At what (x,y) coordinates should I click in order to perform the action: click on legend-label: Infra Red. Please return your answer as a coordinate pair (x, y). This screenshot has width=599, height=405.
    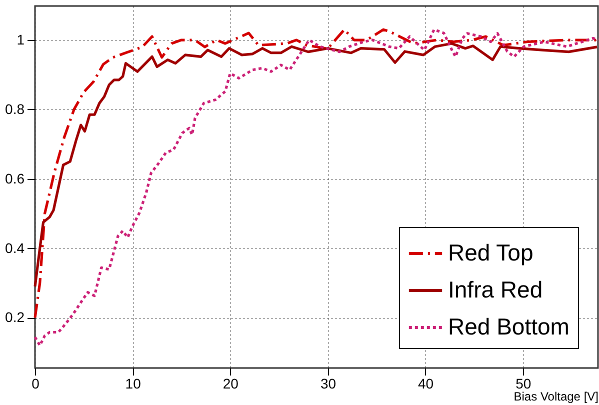
    Looking at the image, I should click on (495, 289).